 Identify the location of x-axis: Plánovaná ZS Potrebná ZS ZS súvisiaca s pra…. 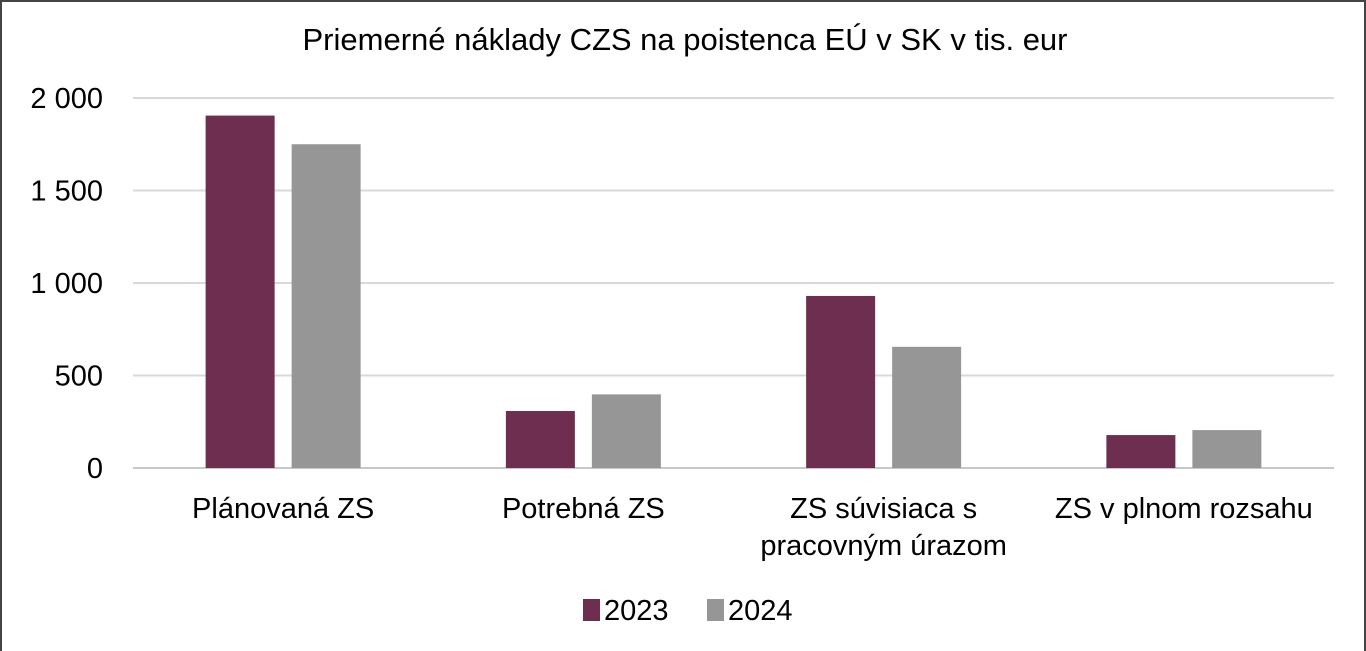
(752, 527).